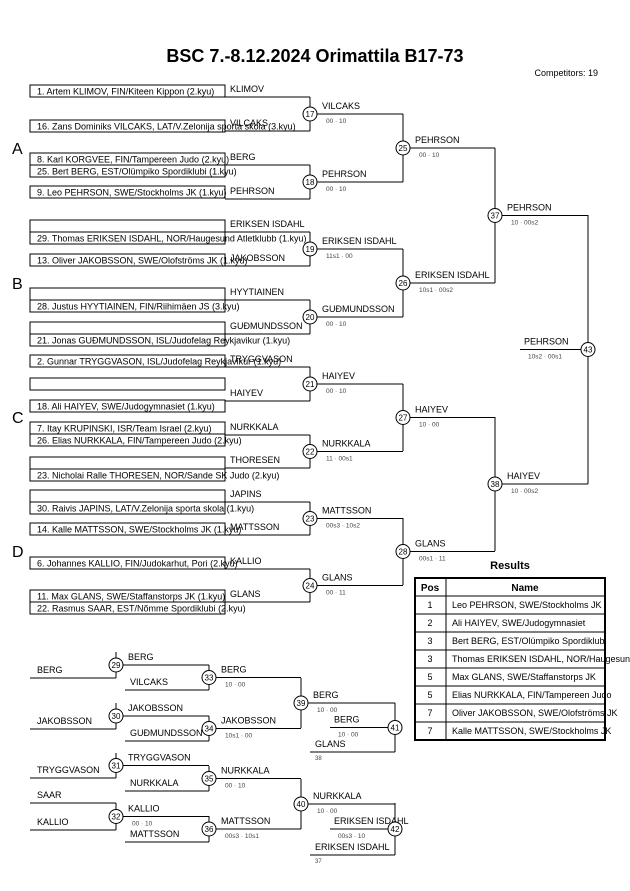  I want to click on result-pos: 3, so click(429, 659).